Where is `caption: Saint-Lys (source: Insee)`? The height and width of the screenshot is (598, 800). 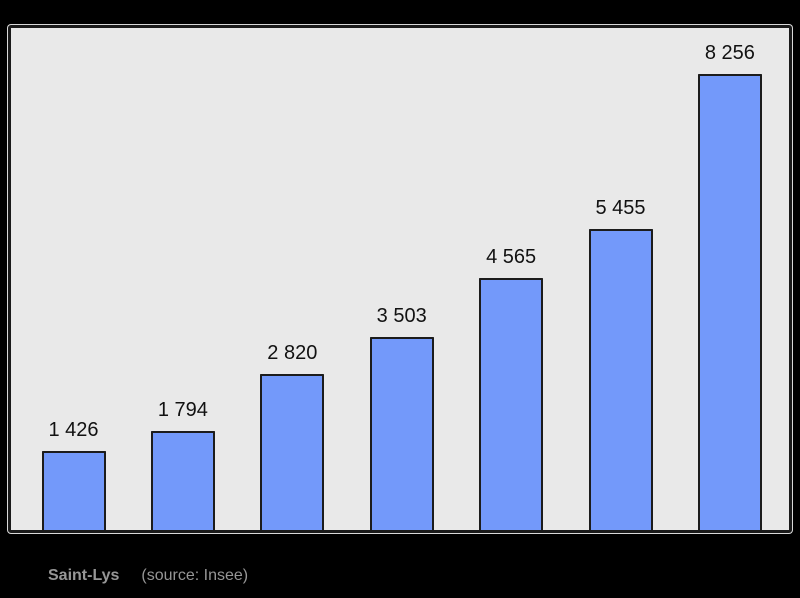
caption: Saint-Lys (source: Insee) is located at coordinates (148, 576).